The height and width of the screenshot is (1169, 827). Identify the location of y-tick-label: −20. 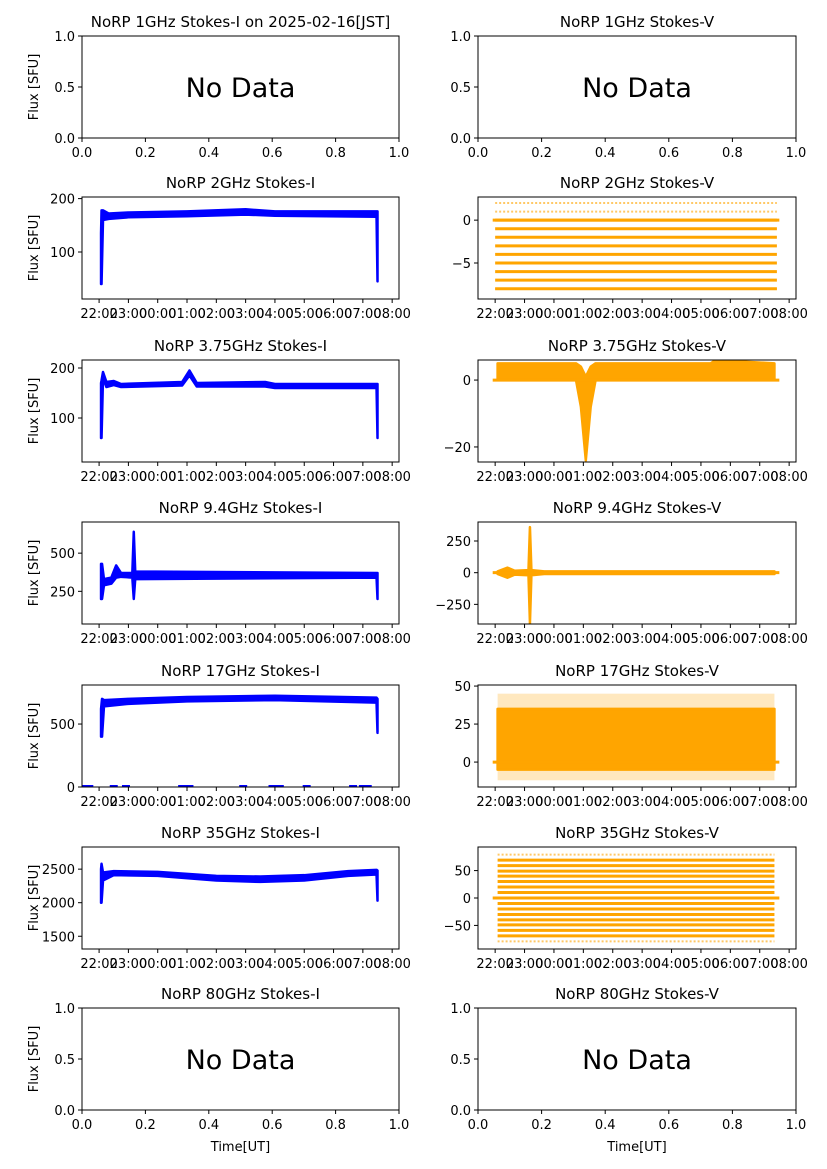
(457, 448).